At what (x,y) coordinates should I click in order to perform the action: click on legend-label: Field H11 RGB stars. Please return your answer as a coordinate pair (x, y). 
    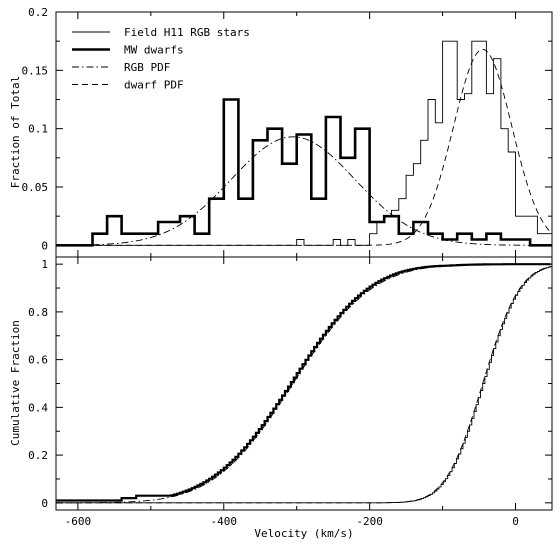
    Looking at the image, I should click on (187, 32).